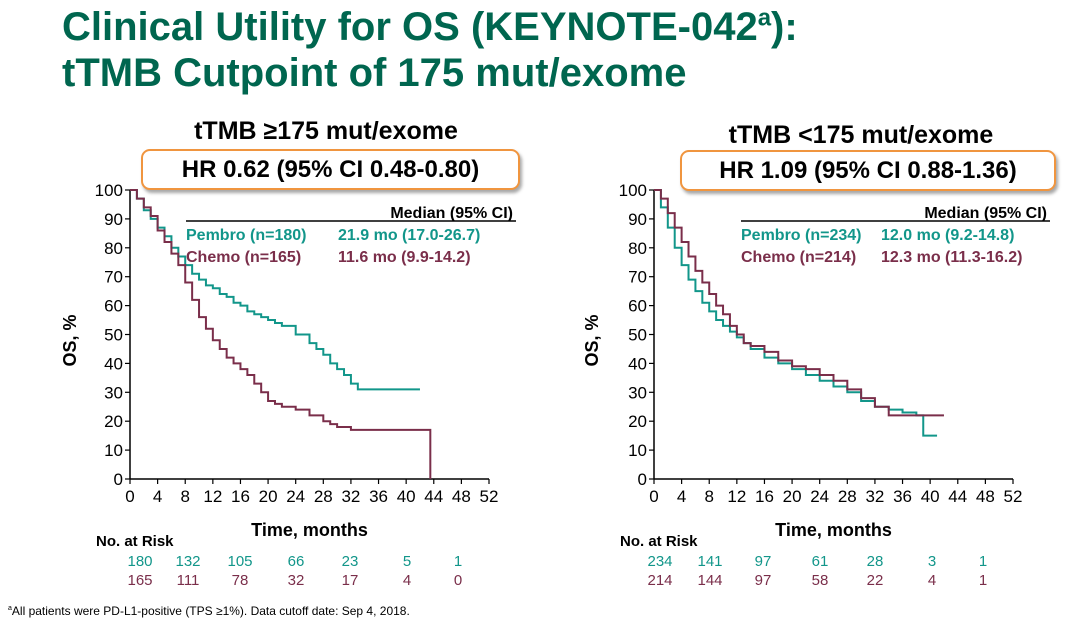 The height and width of the screenshot is (623, 1080). Describe the element at coordinates (659, 580) in the screenshot. I see `panel2-at-risk-value: 214` at that location.